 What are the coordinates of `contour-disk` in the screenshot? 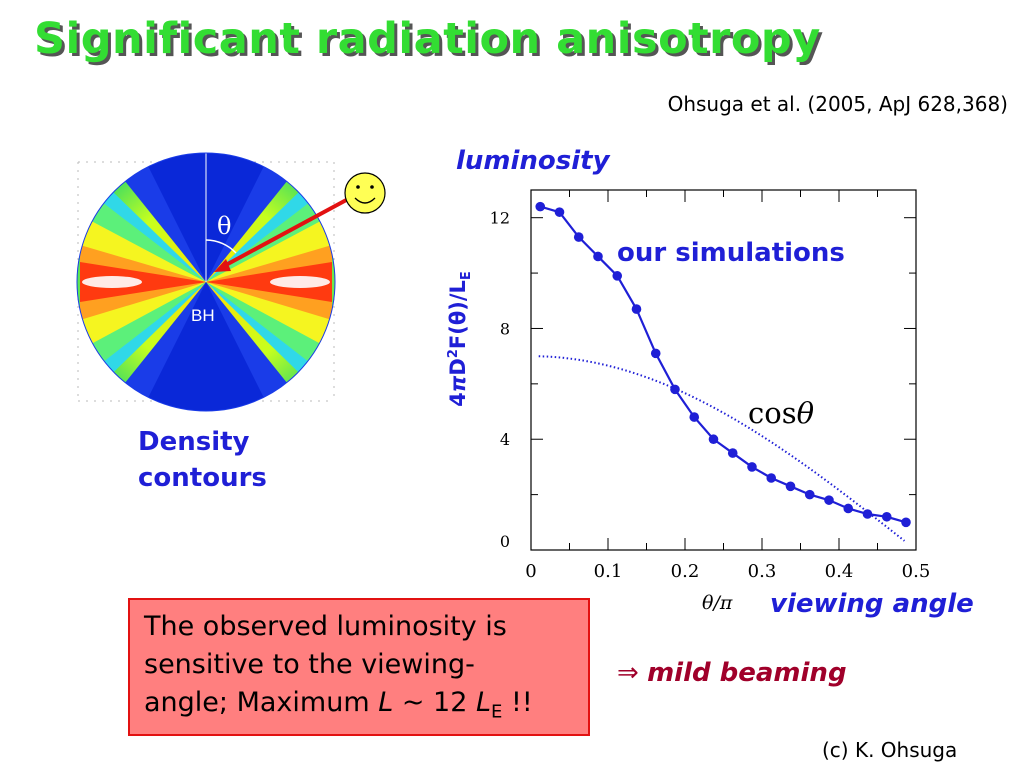 It's located at (206, 282).